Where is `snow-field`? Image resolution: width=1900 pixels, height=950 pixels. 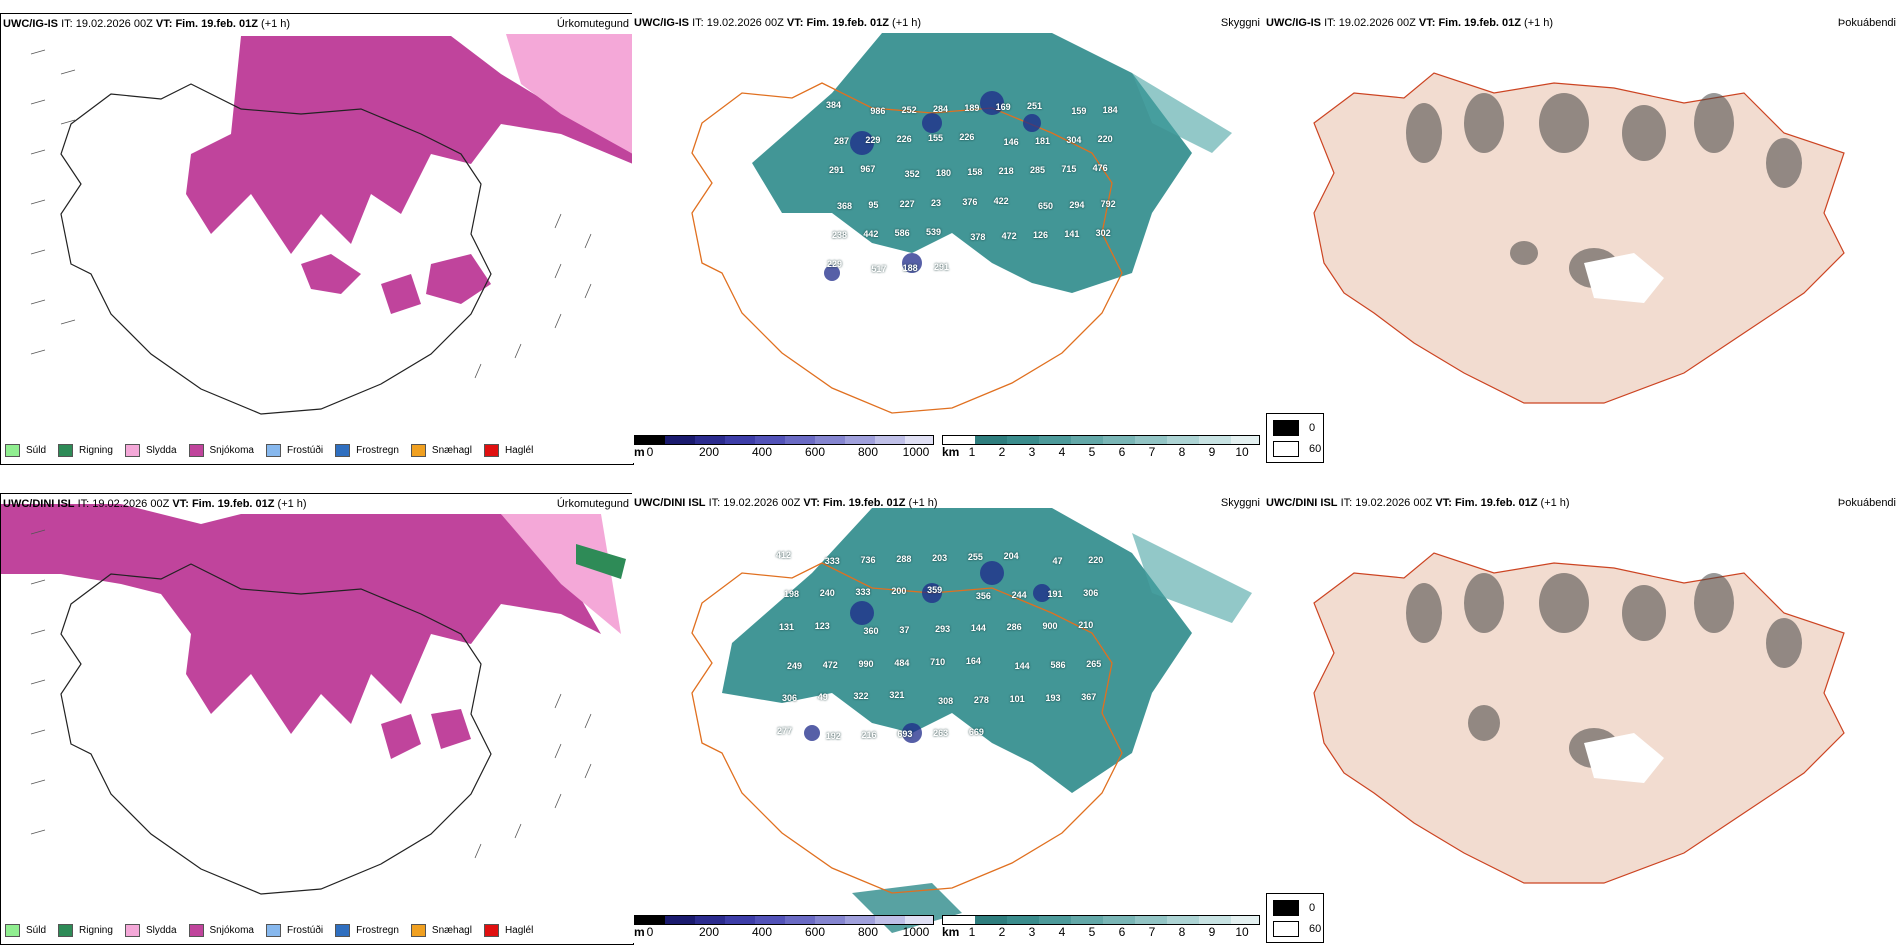
snow-field is located at coordinates (301, 619).